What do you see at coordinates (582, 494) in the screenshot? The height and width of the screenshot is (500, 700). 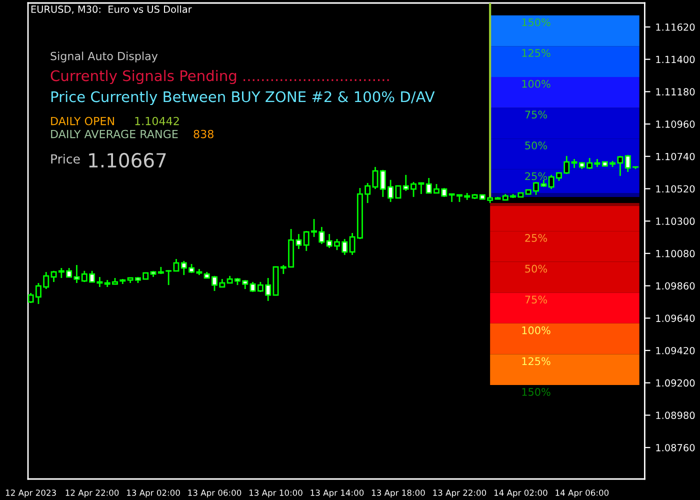 I see `x-tick-label: 14 Apr 06:00` at bounding box center [582, 494].